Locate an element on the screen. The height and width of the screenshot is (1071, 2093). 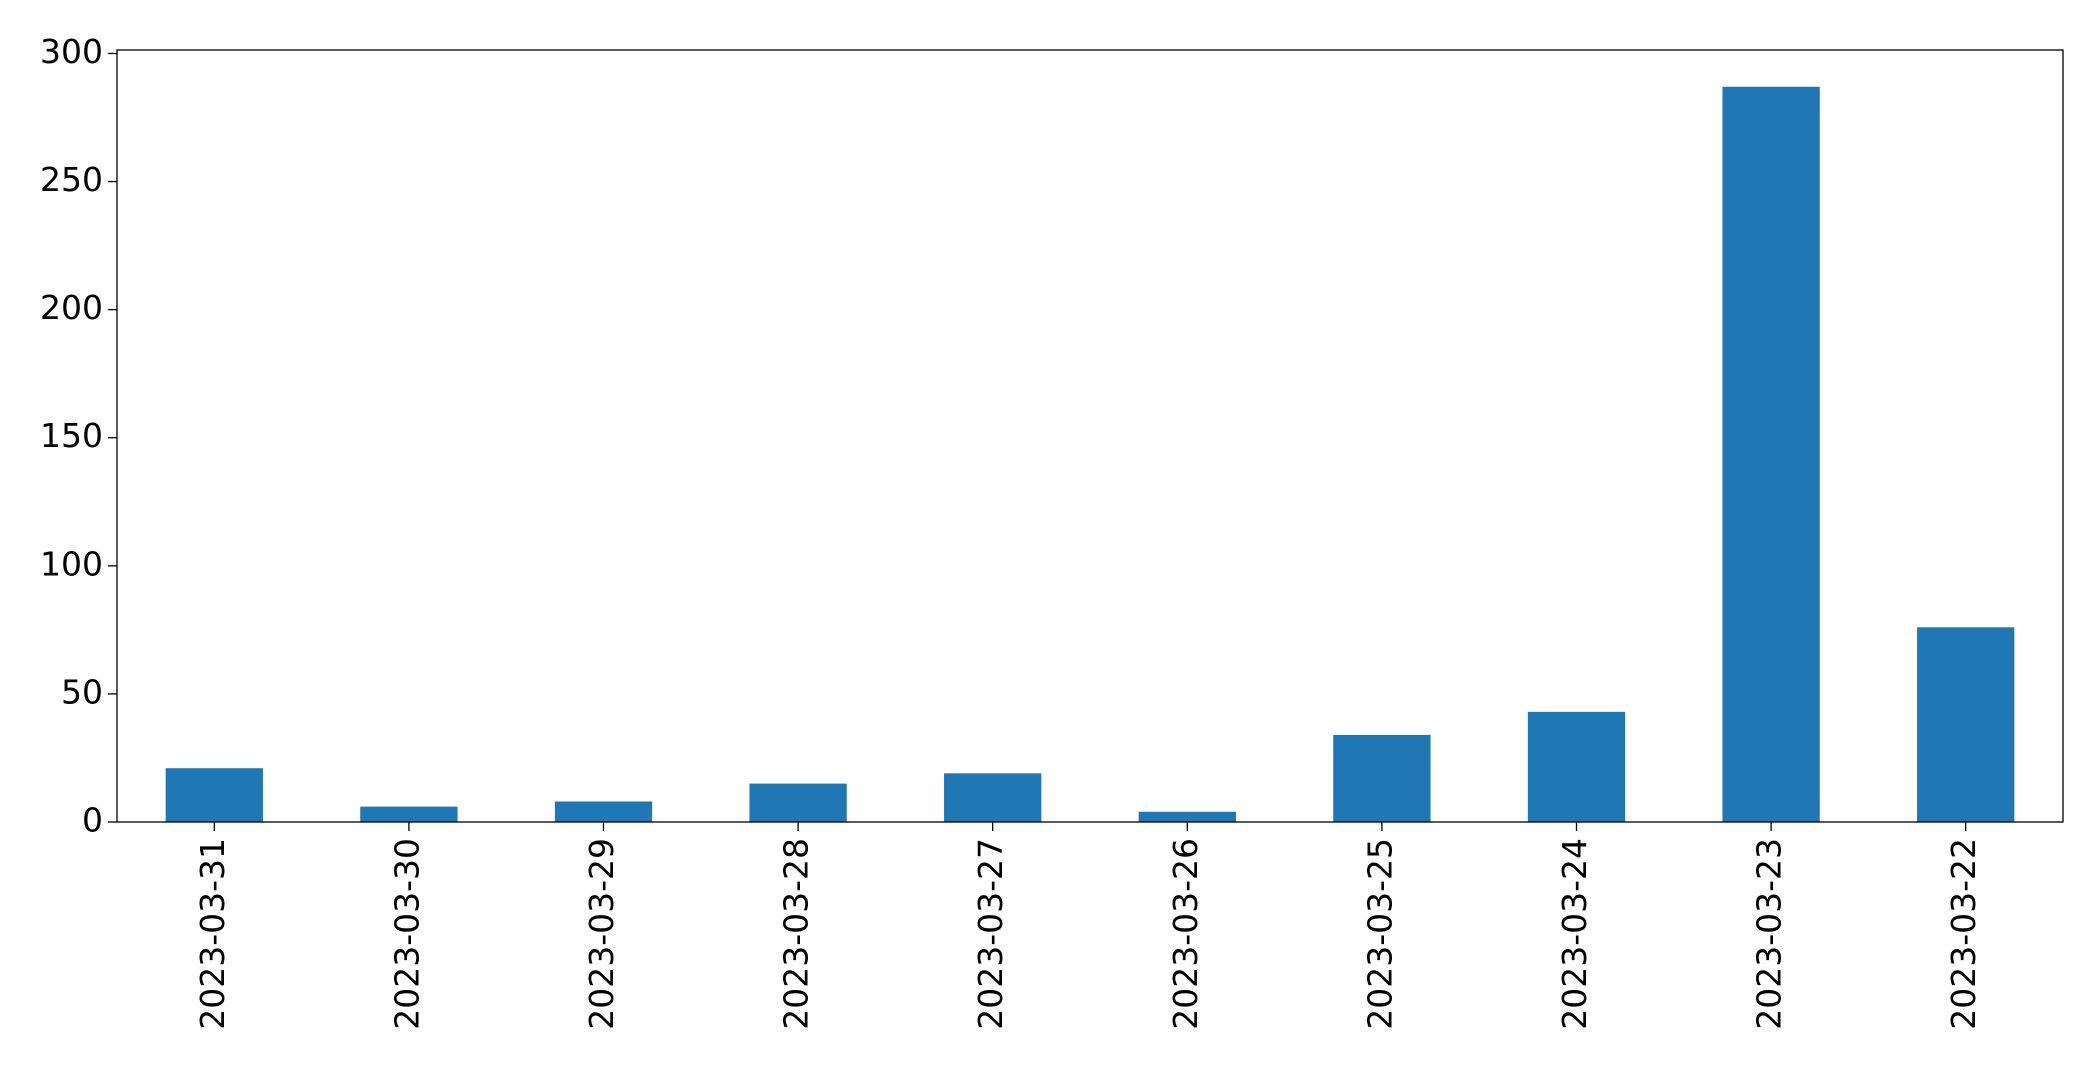
x-tick-label: 2023-03-25 is located at coordinates (1379, 934).